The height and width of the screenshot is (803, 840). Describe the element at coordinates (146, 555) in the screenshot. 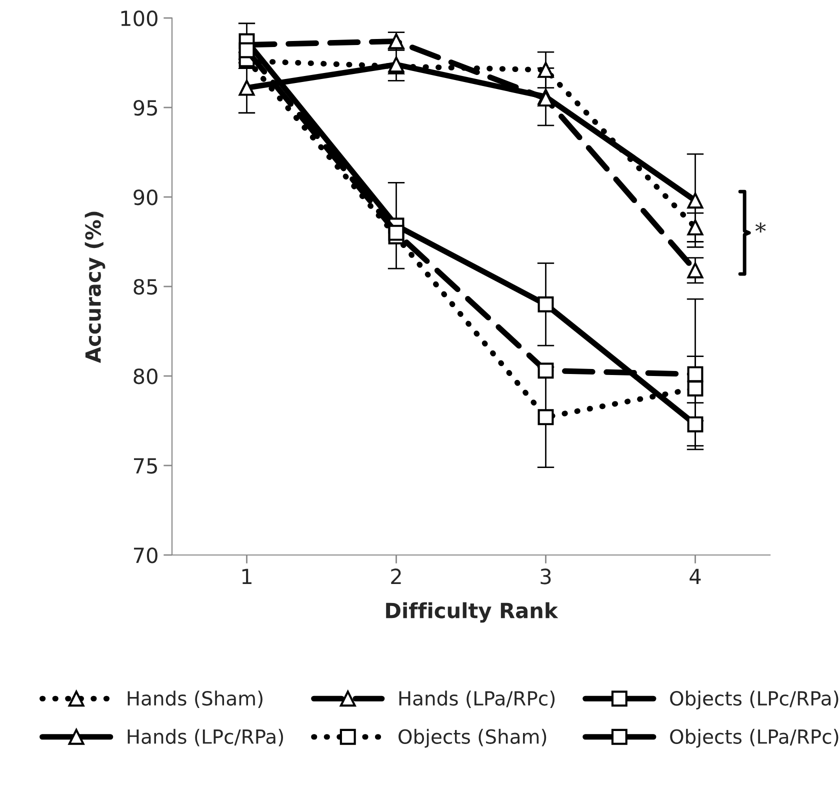

I see `y-tick-label: 70` at that location.